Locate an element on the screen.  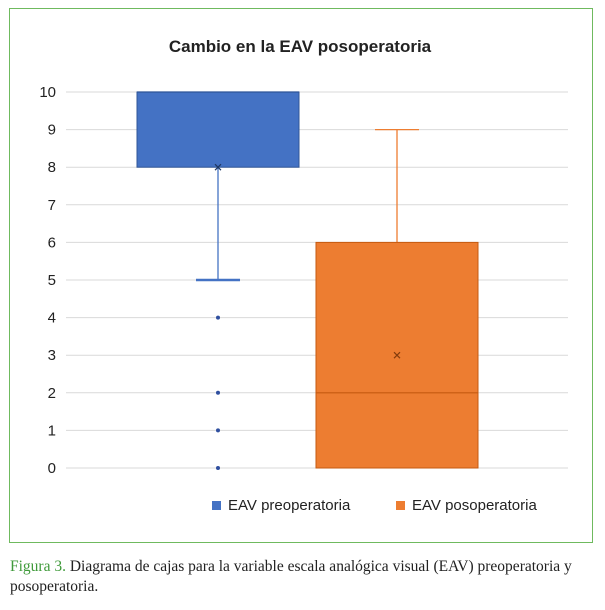
legend-label: EAV posoperatoria is located at coordinates (474, 505).